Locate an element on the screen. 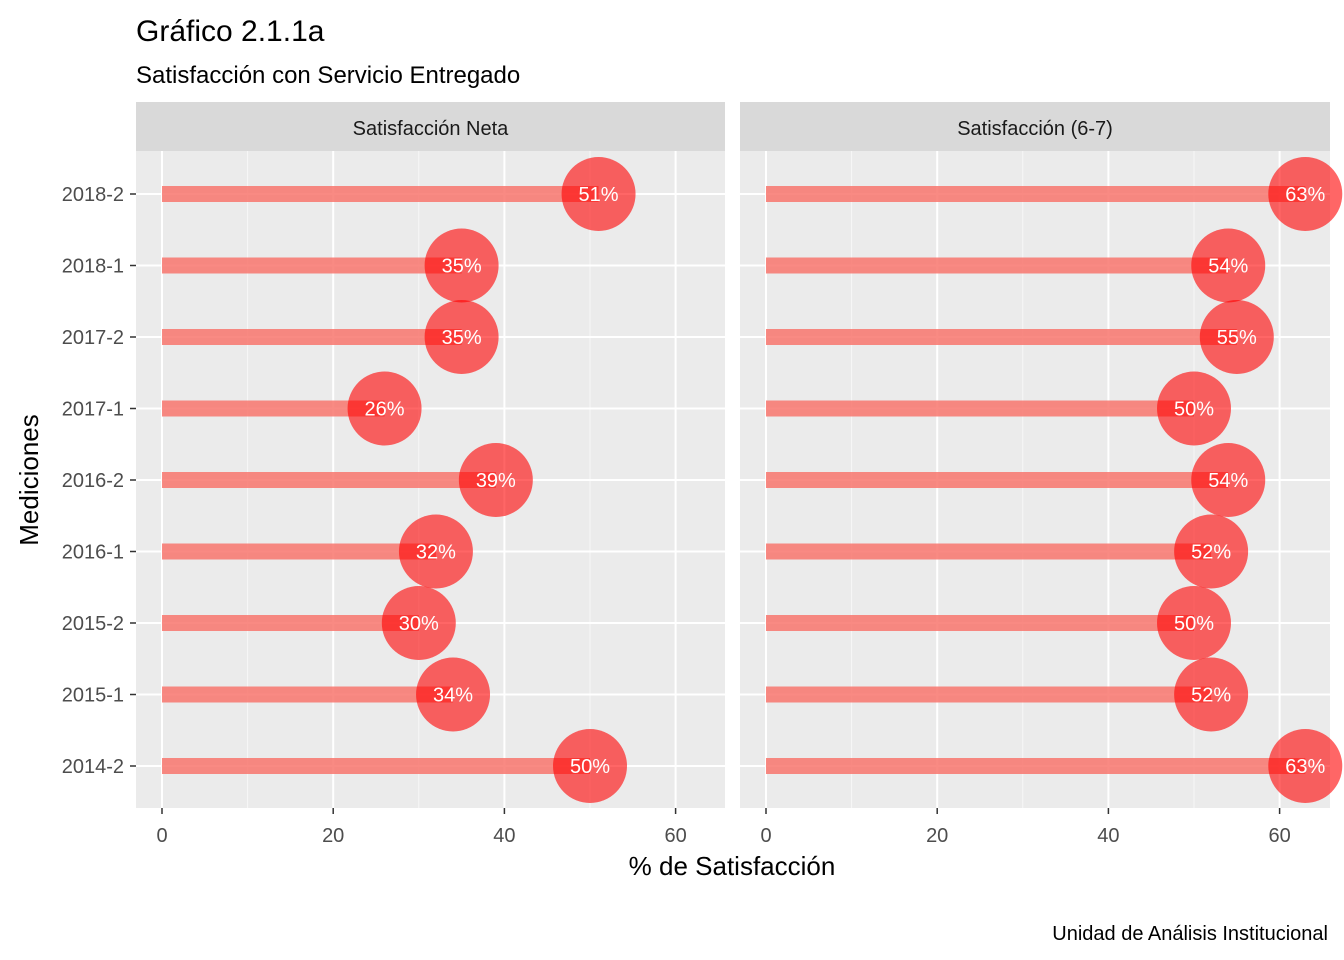 The image size is (1344, 960). point-label: 55% is located at coordinates (1237, 338).